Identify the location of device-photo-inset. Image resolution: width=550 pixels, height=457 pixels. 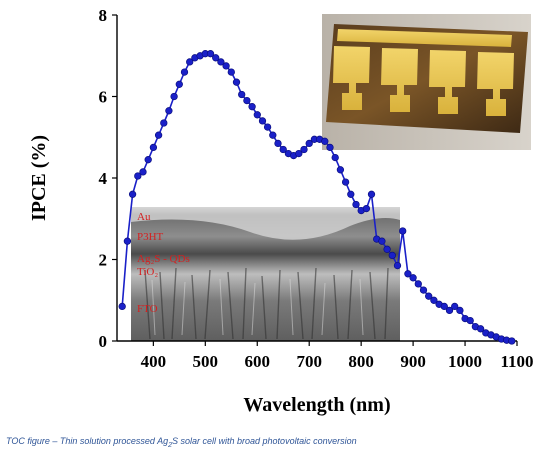
(426, 82).